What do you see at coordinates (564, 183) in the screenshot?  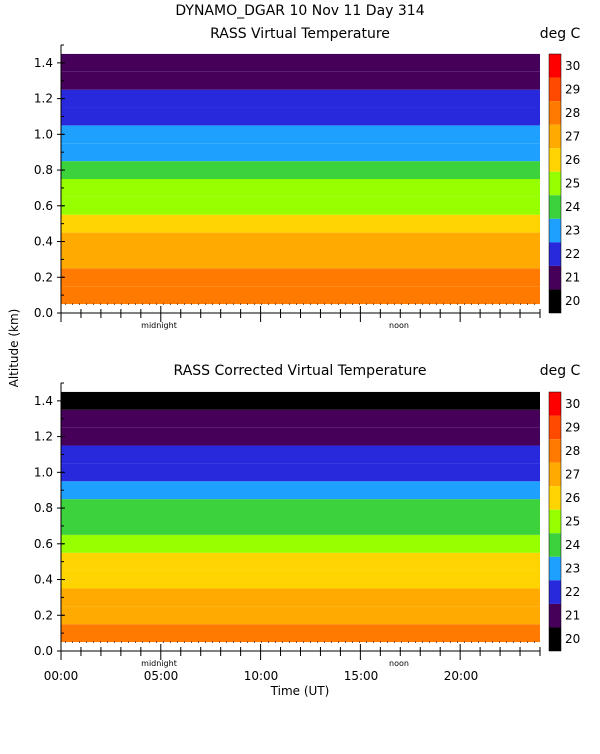 I see `panel-1-colorbar: 30 29 28 27 26 25 24 23 22 21 20` at bounding box center [564, 183].